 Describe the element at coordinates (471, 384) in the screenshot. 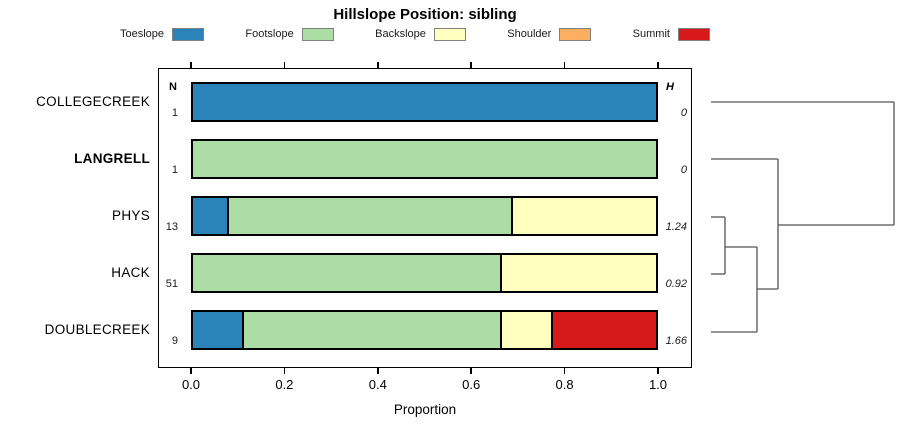

I see `x-axis-tick-label: 0.6` at that location.